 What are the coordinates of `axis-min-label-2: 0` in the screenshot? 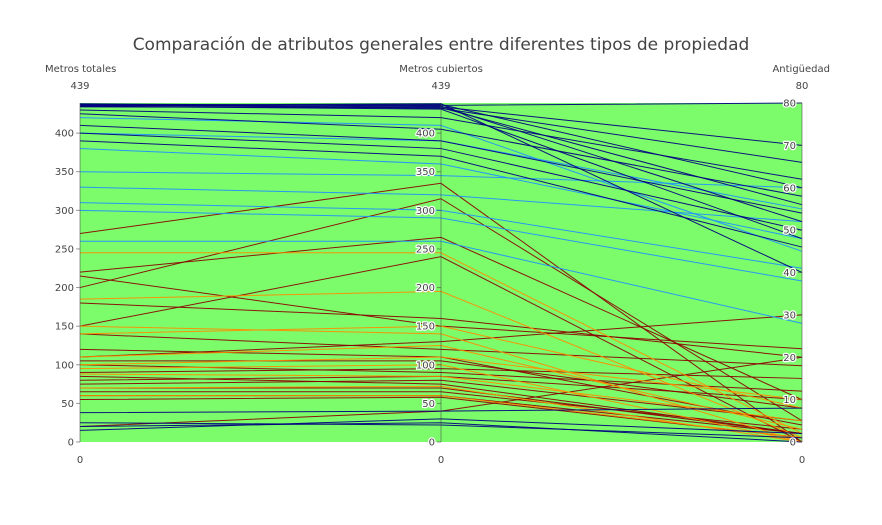 It's located at (802, 460).